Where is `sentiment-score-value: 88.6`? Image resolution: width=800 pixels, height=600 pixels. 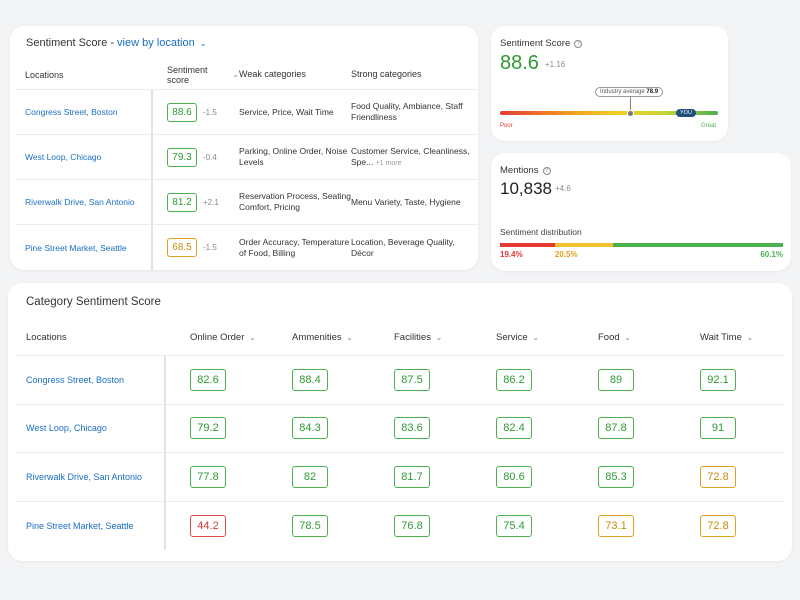
sentiment-score-value: 88.6 is located at coordinates (519, 63).